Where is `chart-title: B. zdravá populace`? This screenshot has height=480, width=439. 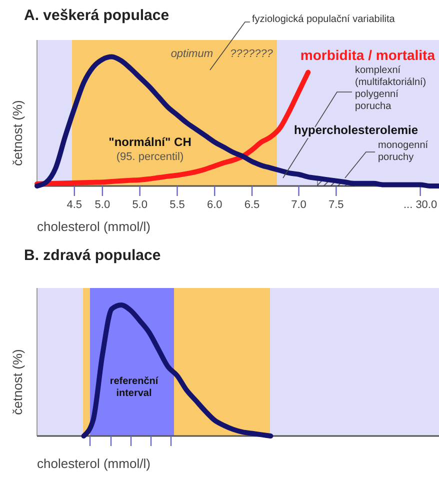 chart-title: B. zdravá populace is located at coordinates (92, 255).